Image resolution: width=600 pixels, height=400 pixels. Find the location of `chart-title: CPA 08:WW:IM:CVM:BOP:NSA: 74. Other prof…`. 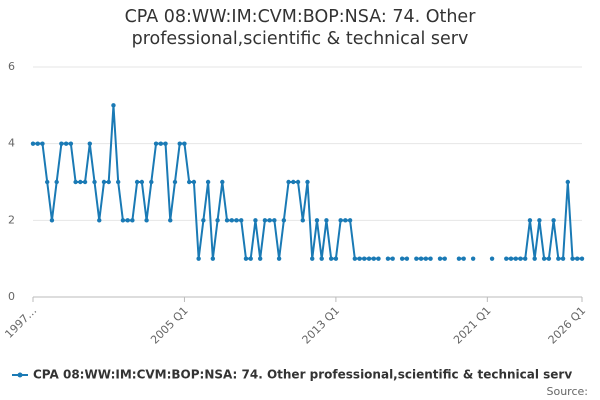

chart-title: CPA 08:WW:IM:CVM:BOP:NSA: 74. Other prof… is located at coordinates (300, 28).